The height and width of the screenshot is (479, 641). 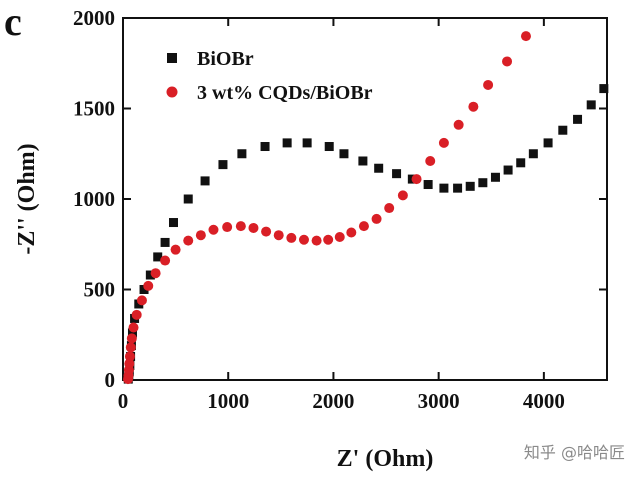 What do you see at coordinates (94, 18) in the screenshot?
I see `y-tick-label: 2000` at bounding box center [94, 18].